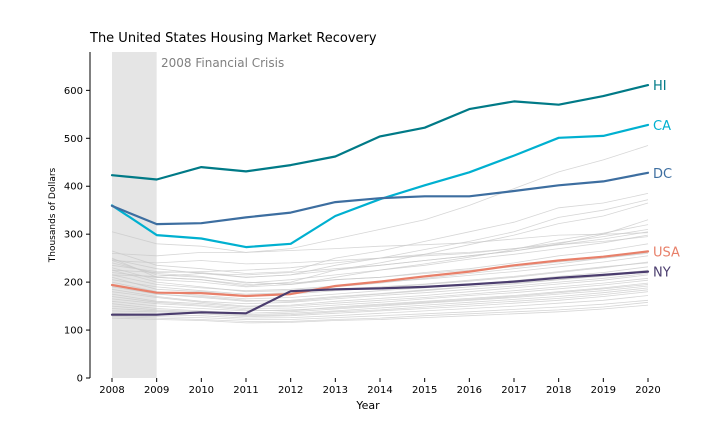  What do you see at coordinates (111, 390) in the screenshot?
I see `x-tick-label: 2008` at bounding box center [111, 390].